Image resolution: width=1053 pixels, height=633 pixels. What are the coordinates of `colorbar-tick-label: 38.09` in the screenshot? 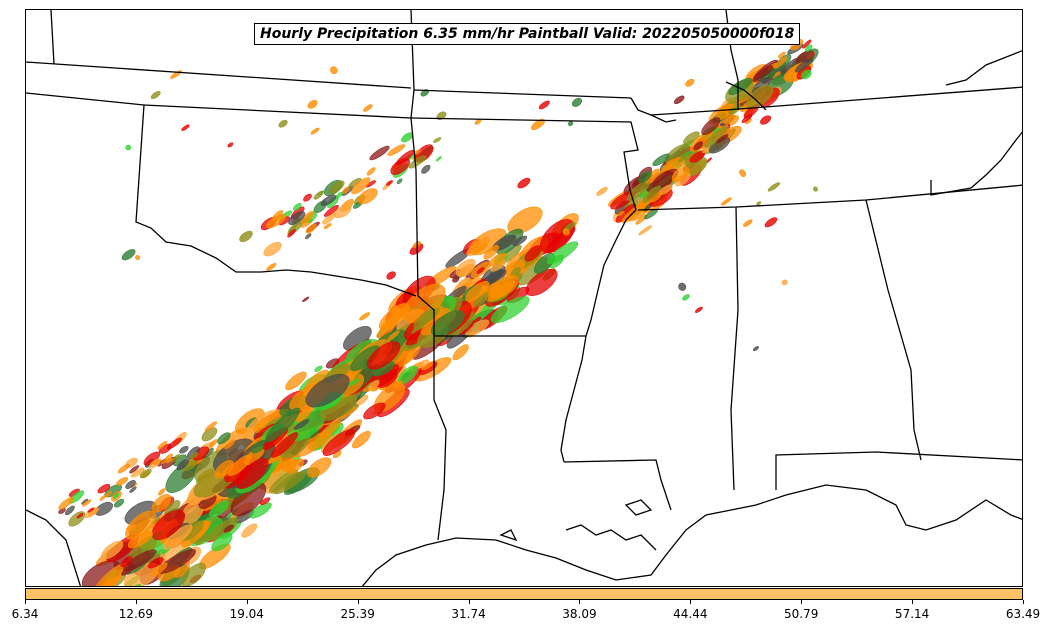 It's located at (579, 614).